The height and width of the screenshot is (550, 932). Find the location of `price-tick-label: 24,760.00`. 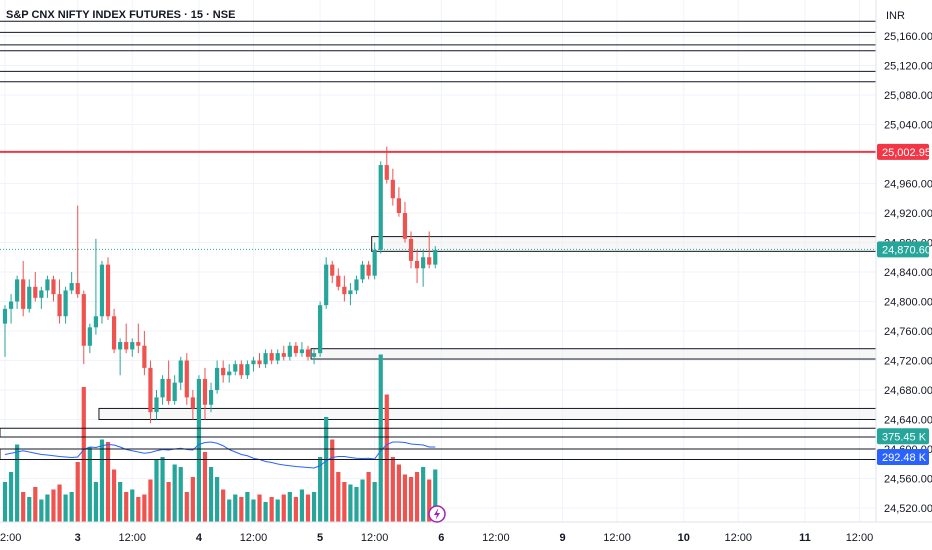

price-tick-label: 24,760.00 is located at coordinates (908, 332).